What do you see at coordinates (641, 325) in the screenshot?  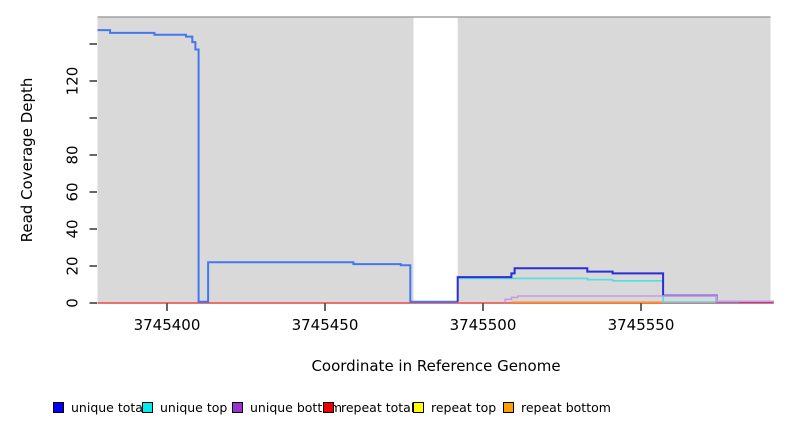 I see `x-tick-label-3745550: 3745550` at bounding box center [641, 325].